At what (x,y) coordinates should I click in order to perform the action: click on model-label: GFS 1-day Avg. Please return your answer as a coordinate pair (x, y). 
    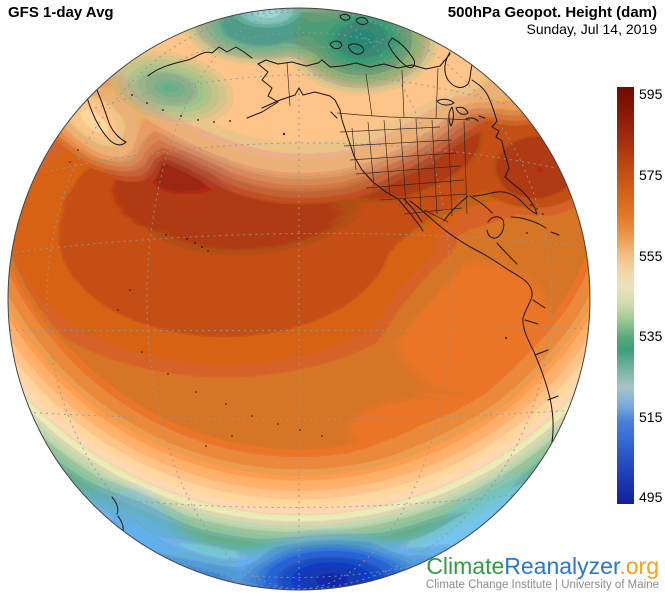
    Looking at the image, I should click on (61, 12).